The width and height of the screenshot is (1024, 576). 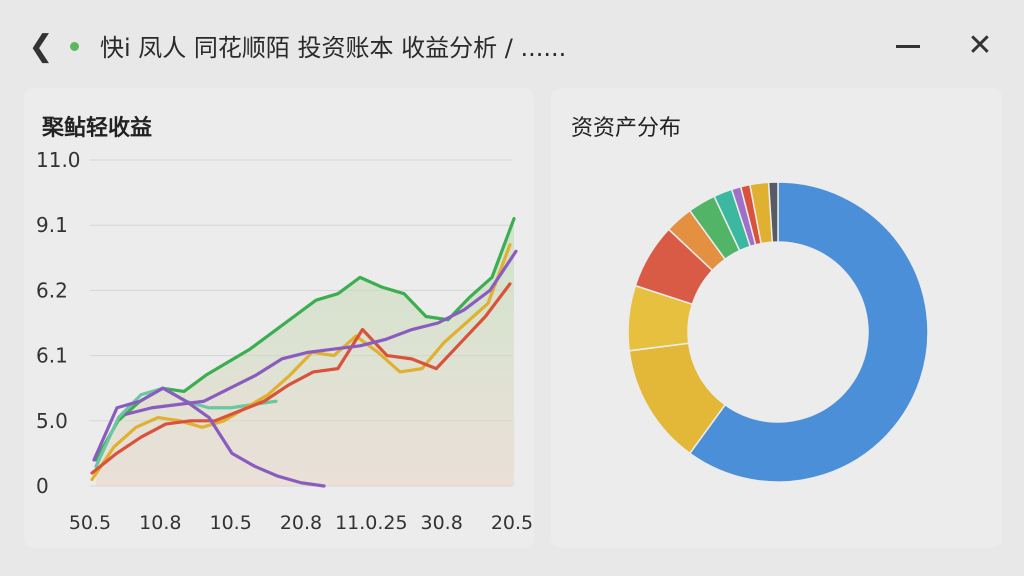 I want to click on x-tick-label: 30.8, so click(x=442, y=523).